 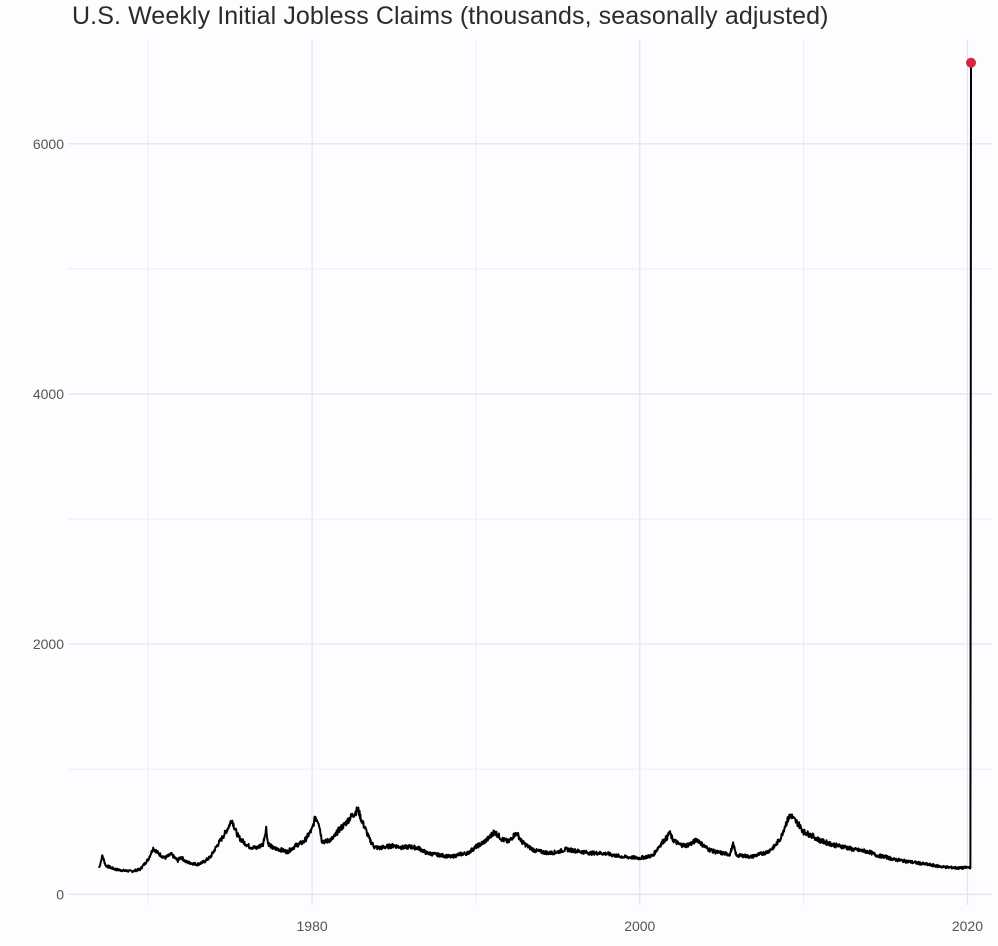 I want to click on x-tick-label: 2020, so click(x=967, y=926).